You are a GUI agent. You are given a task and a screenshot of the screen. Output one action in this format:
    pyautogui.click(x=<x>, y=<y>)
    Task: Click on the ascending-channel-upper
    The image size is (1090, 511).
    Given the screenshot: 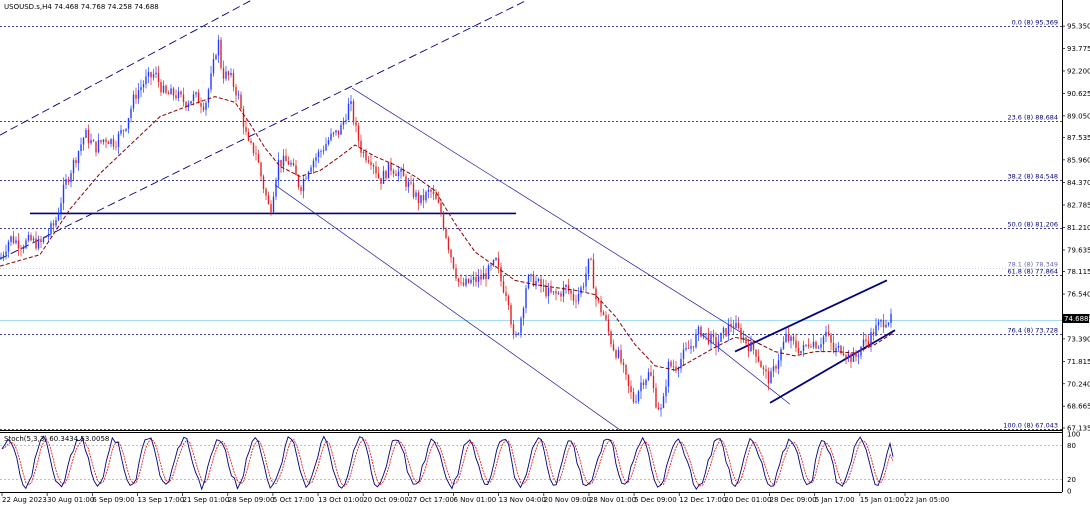 What is the action you would take?
    pyautogui.click(x=811, y=316)
    